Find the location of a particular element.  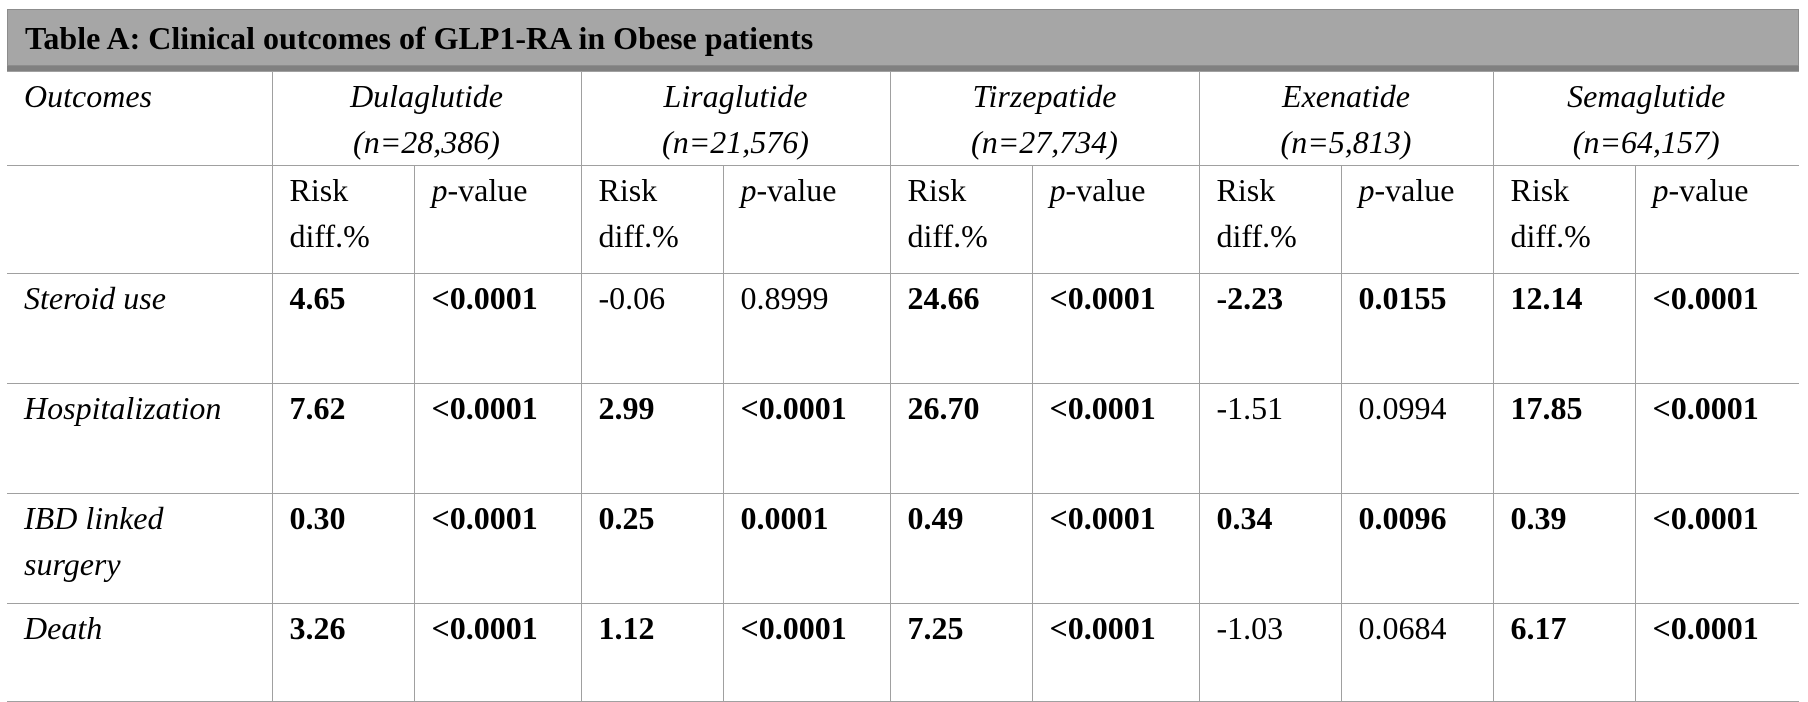

risk-diff-cell: 0.34 is located at coordinates (1270, 548).